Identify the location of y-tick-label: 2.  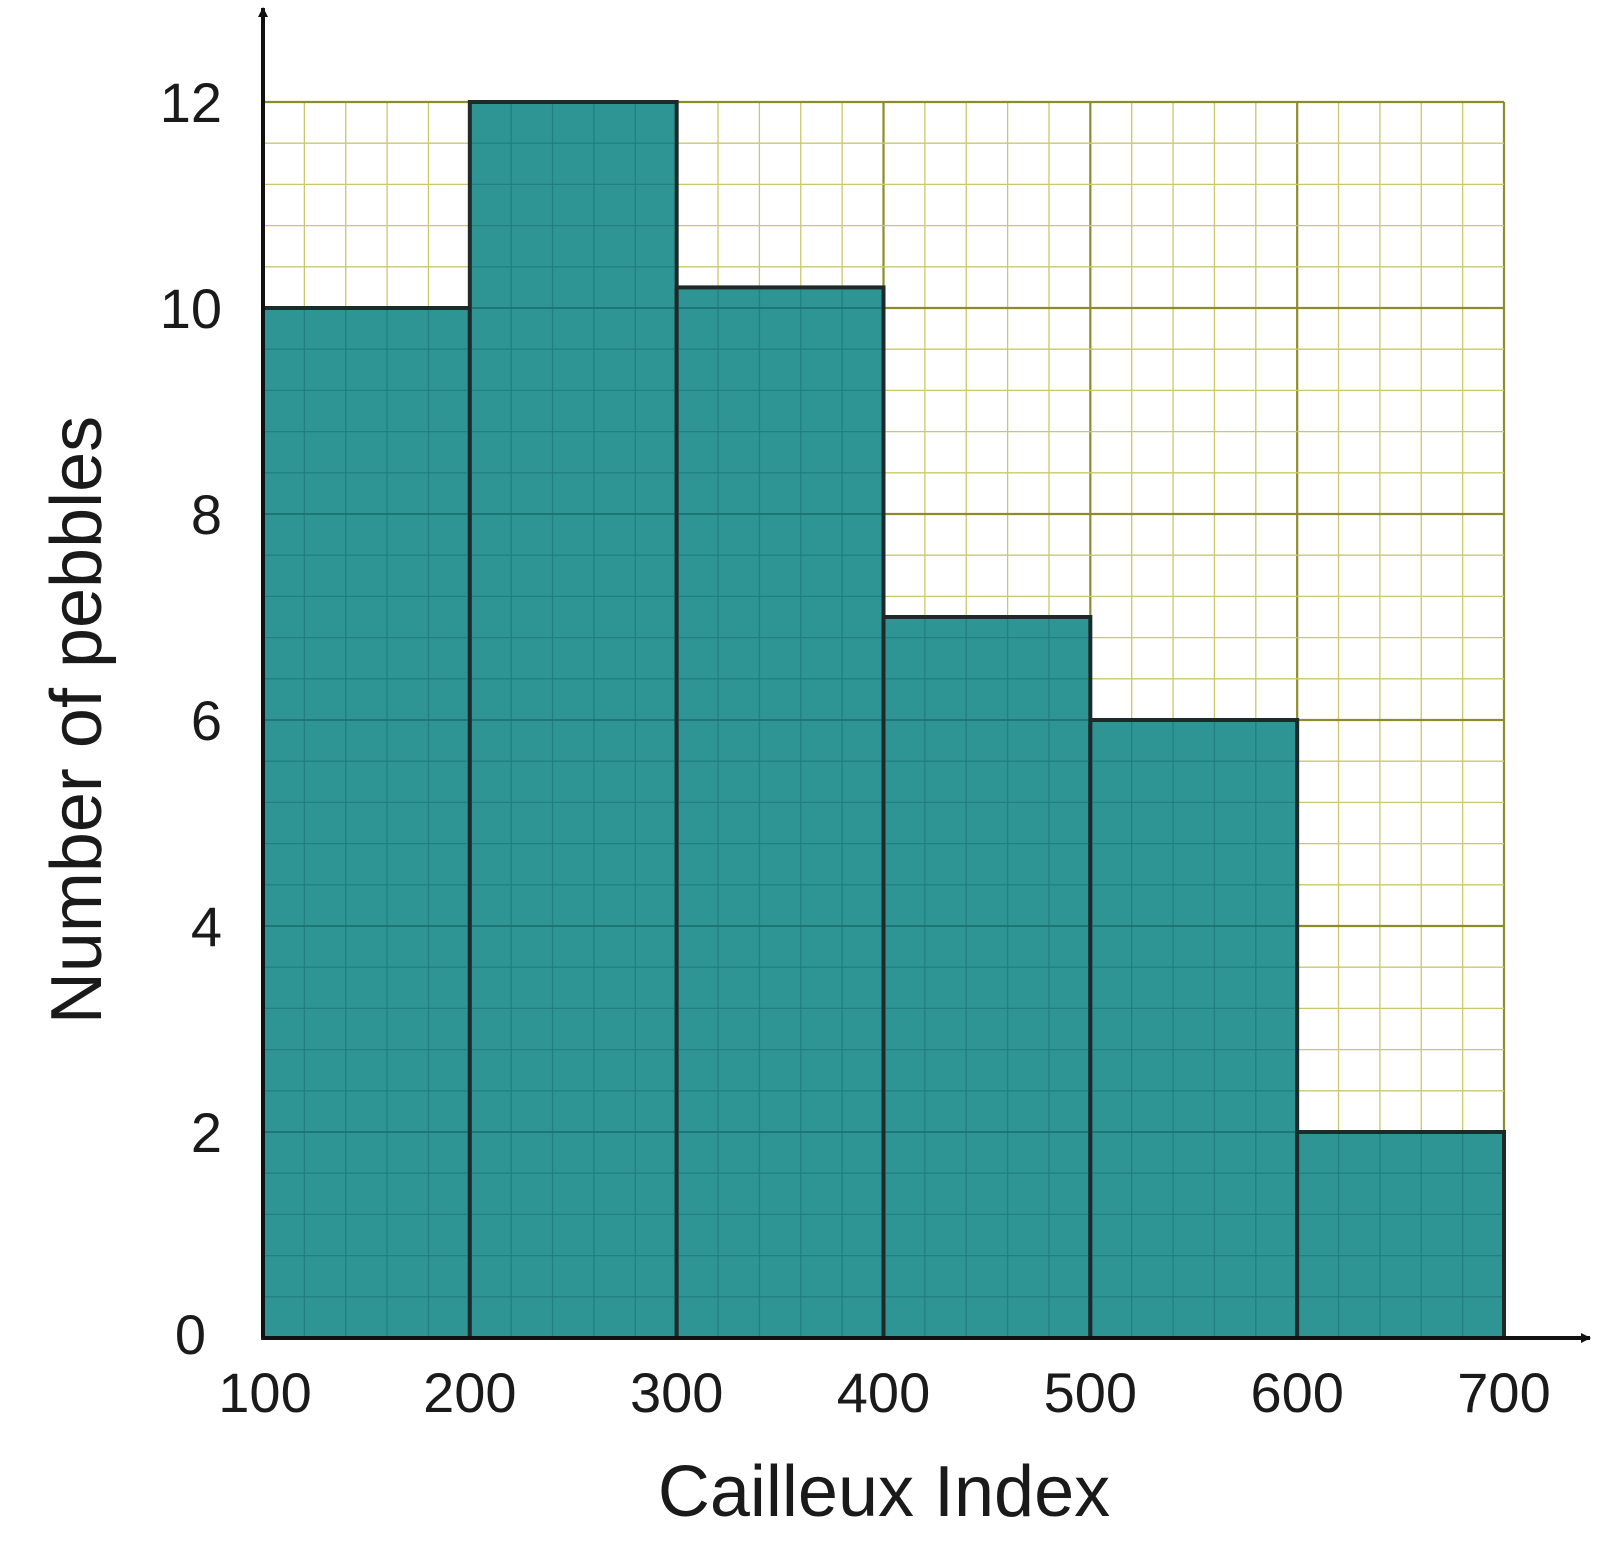
(206, 1132).